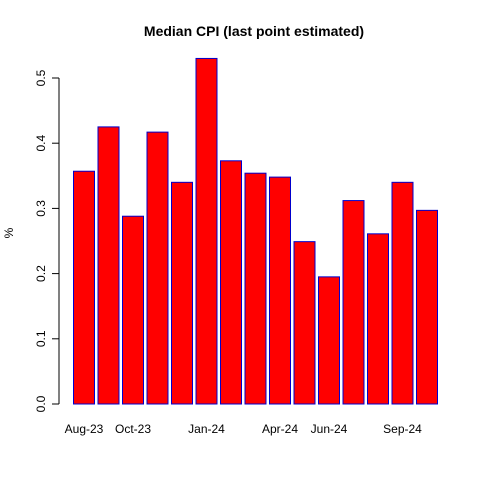 The image size is (480, 480). Describe the element at coordinates (206, 429) in the screenshot. I see `x-tick-label: Jan-24` at that location.